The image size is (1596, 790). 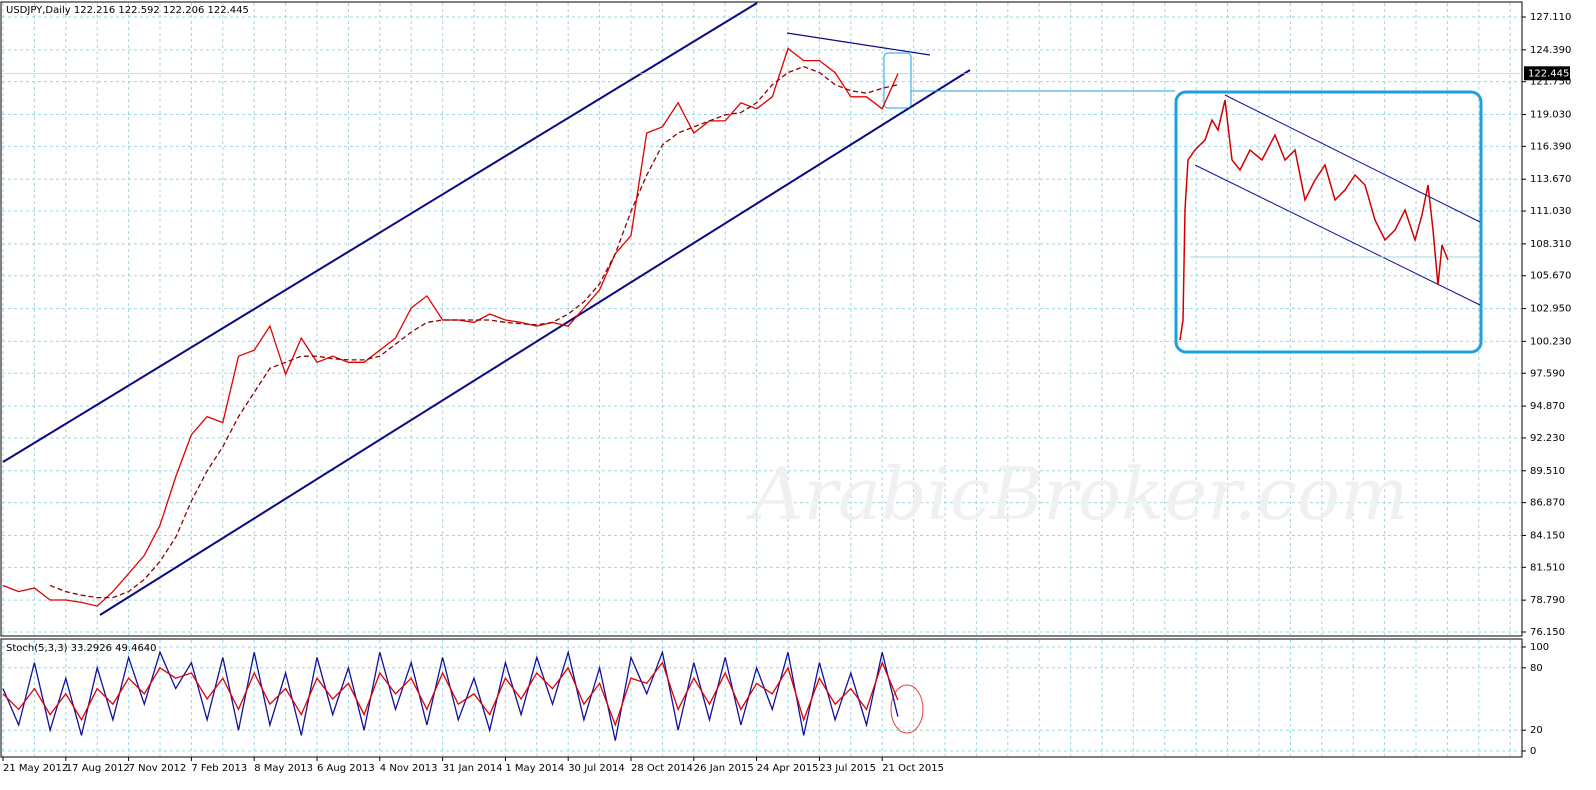 I want to click on x-tick-label: 23 Jul 2015, so click(x=847, y=768).